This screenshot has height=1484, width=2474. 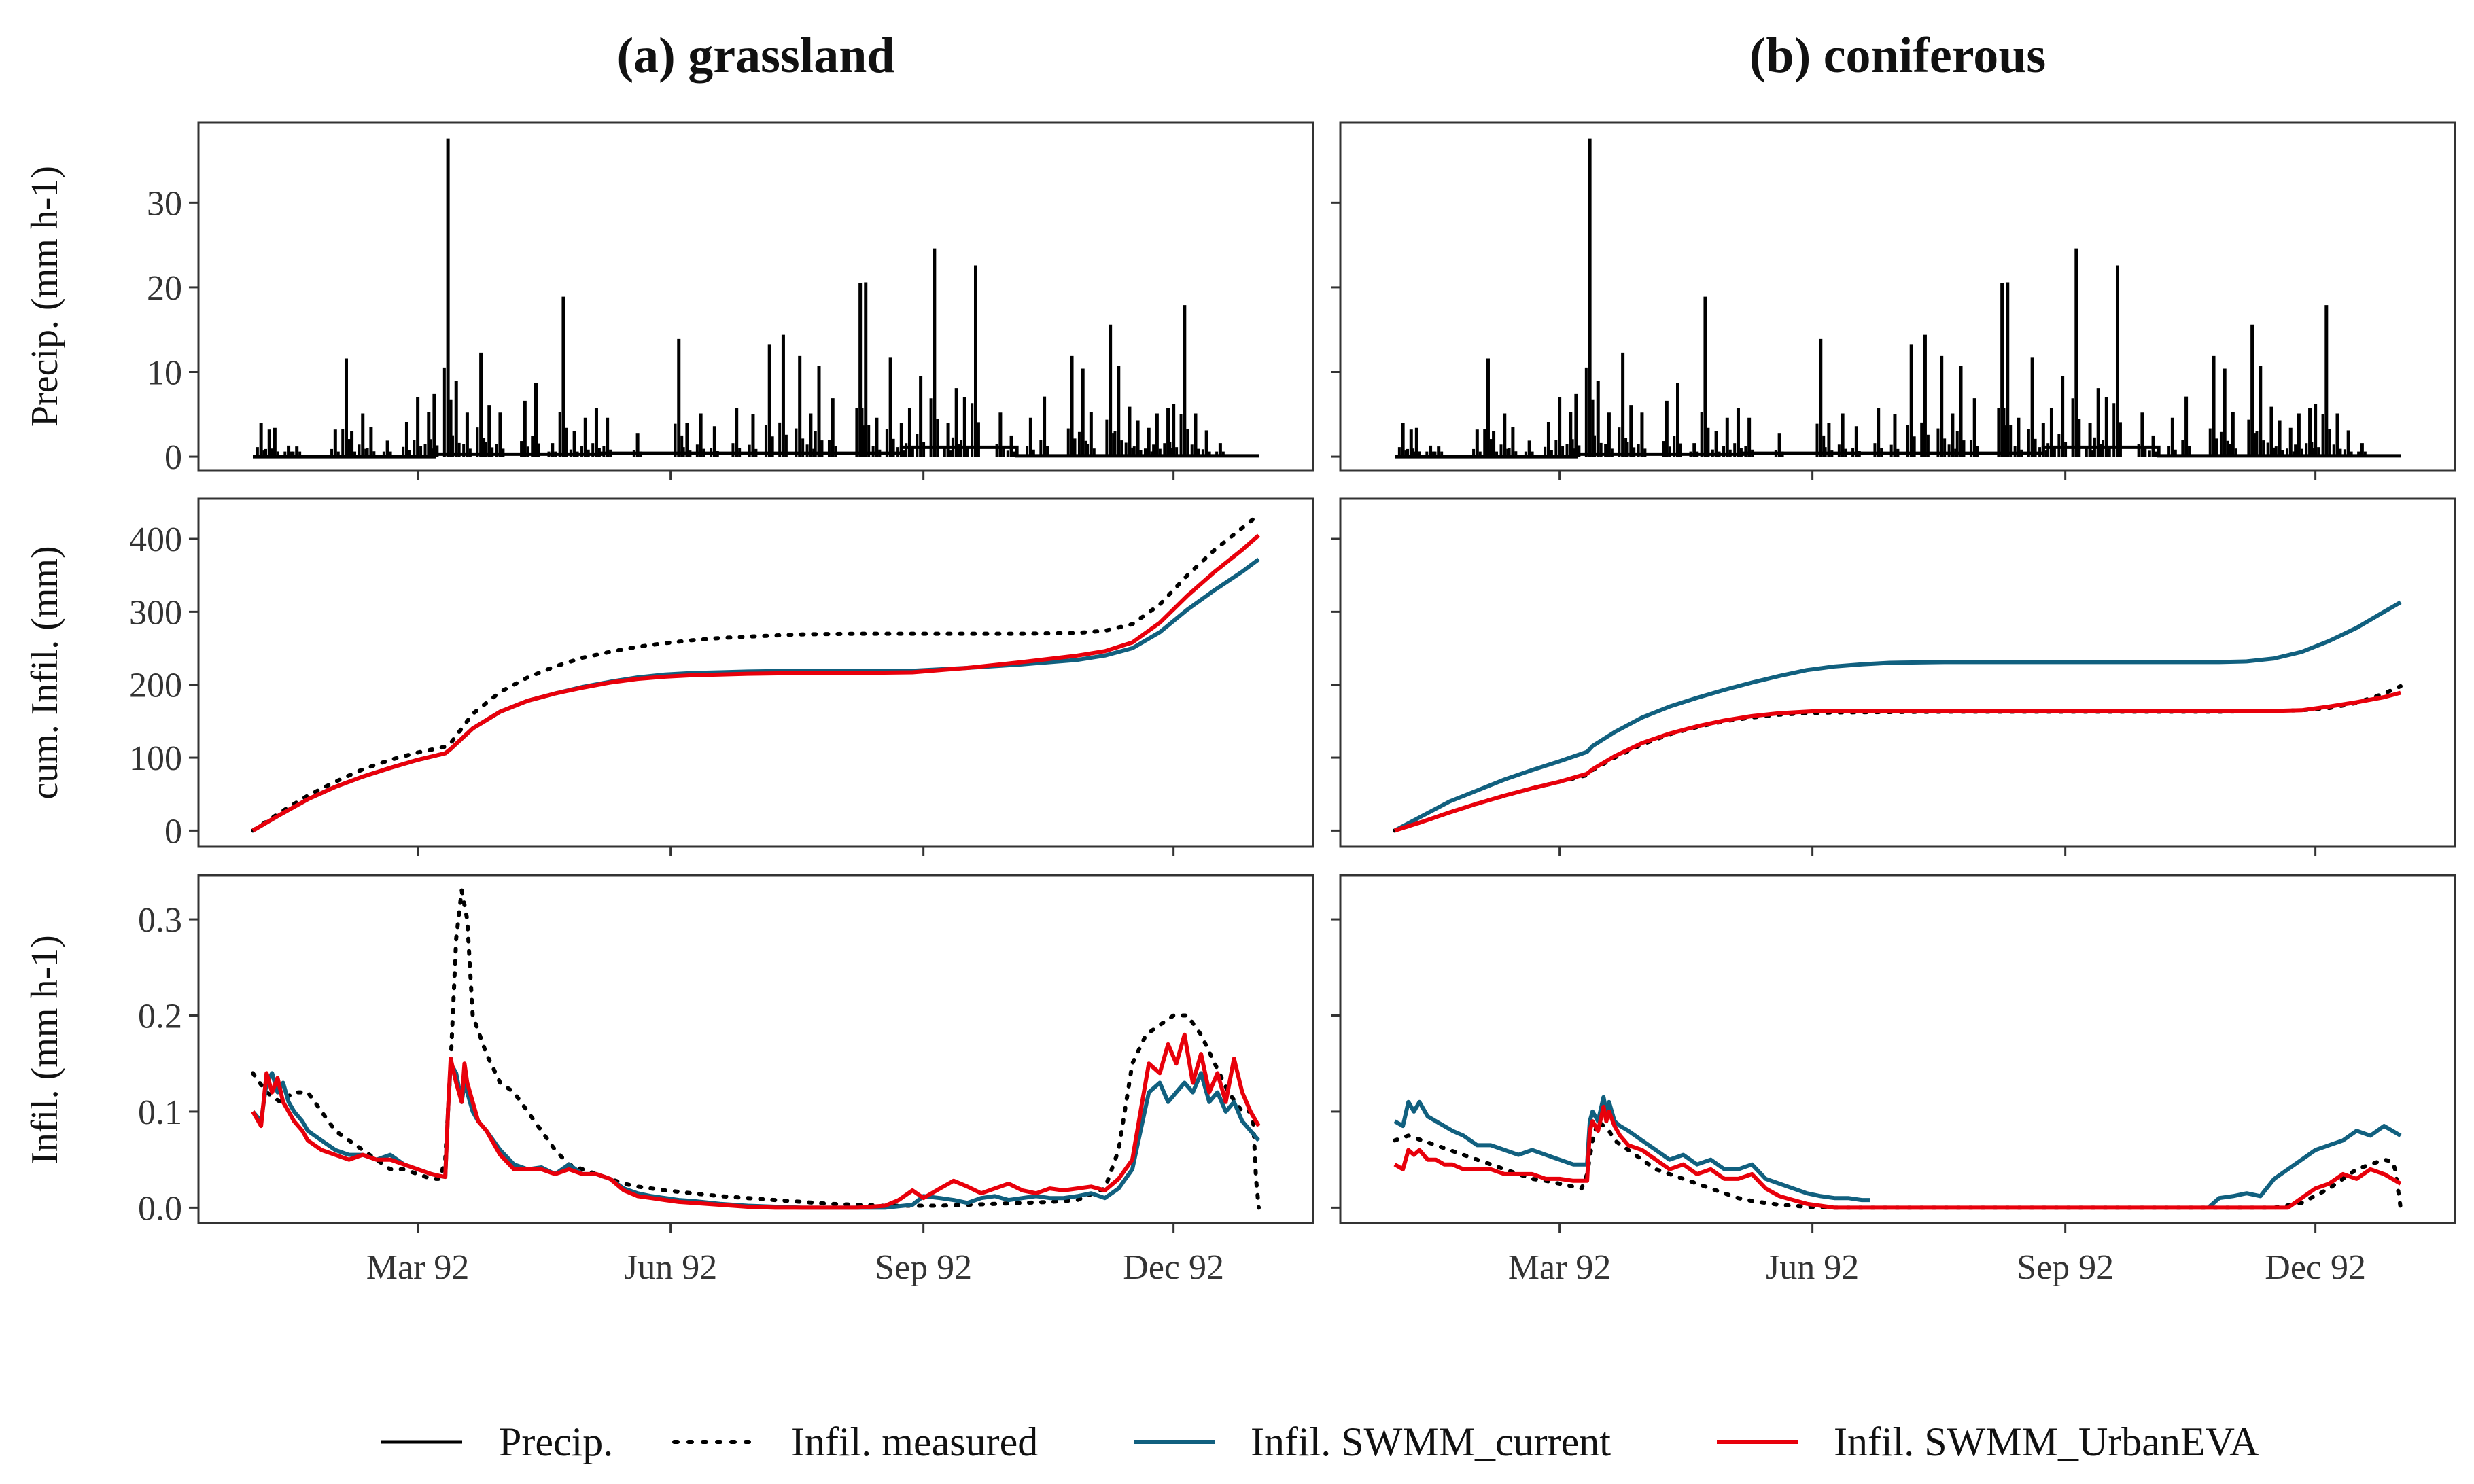 I want to click on ylabel-precip: Precip. (mm h-1), so click(x=45, y=296).